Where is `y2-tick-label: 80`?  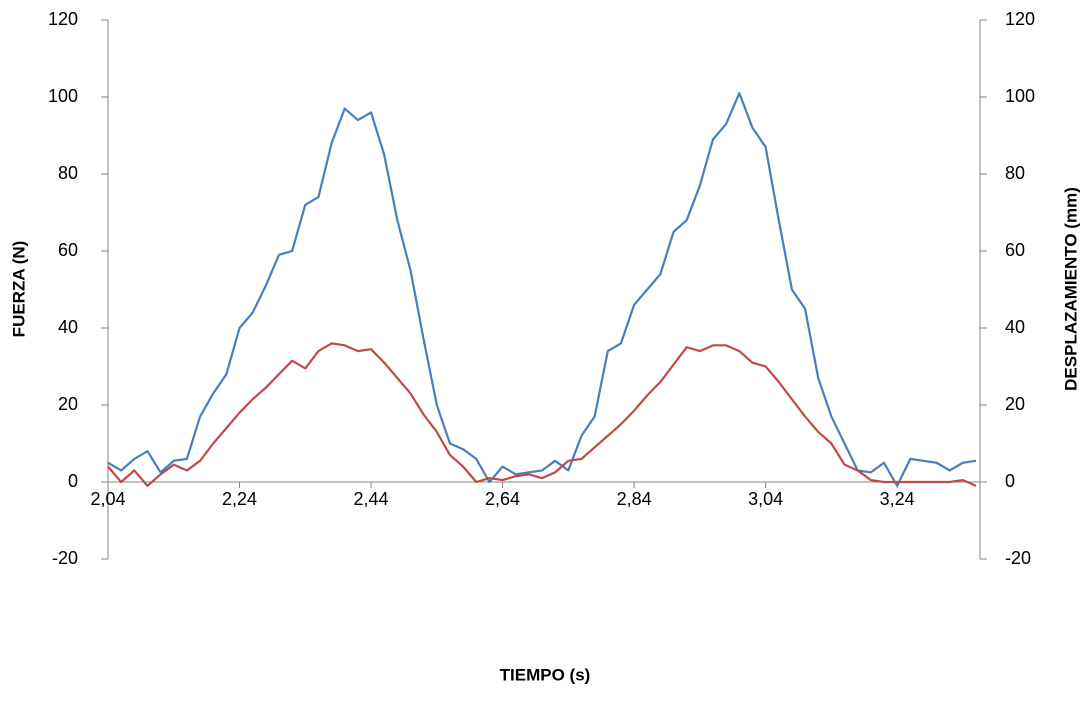
y2-tick-label: 80 is located at coordinates (1015, 173).